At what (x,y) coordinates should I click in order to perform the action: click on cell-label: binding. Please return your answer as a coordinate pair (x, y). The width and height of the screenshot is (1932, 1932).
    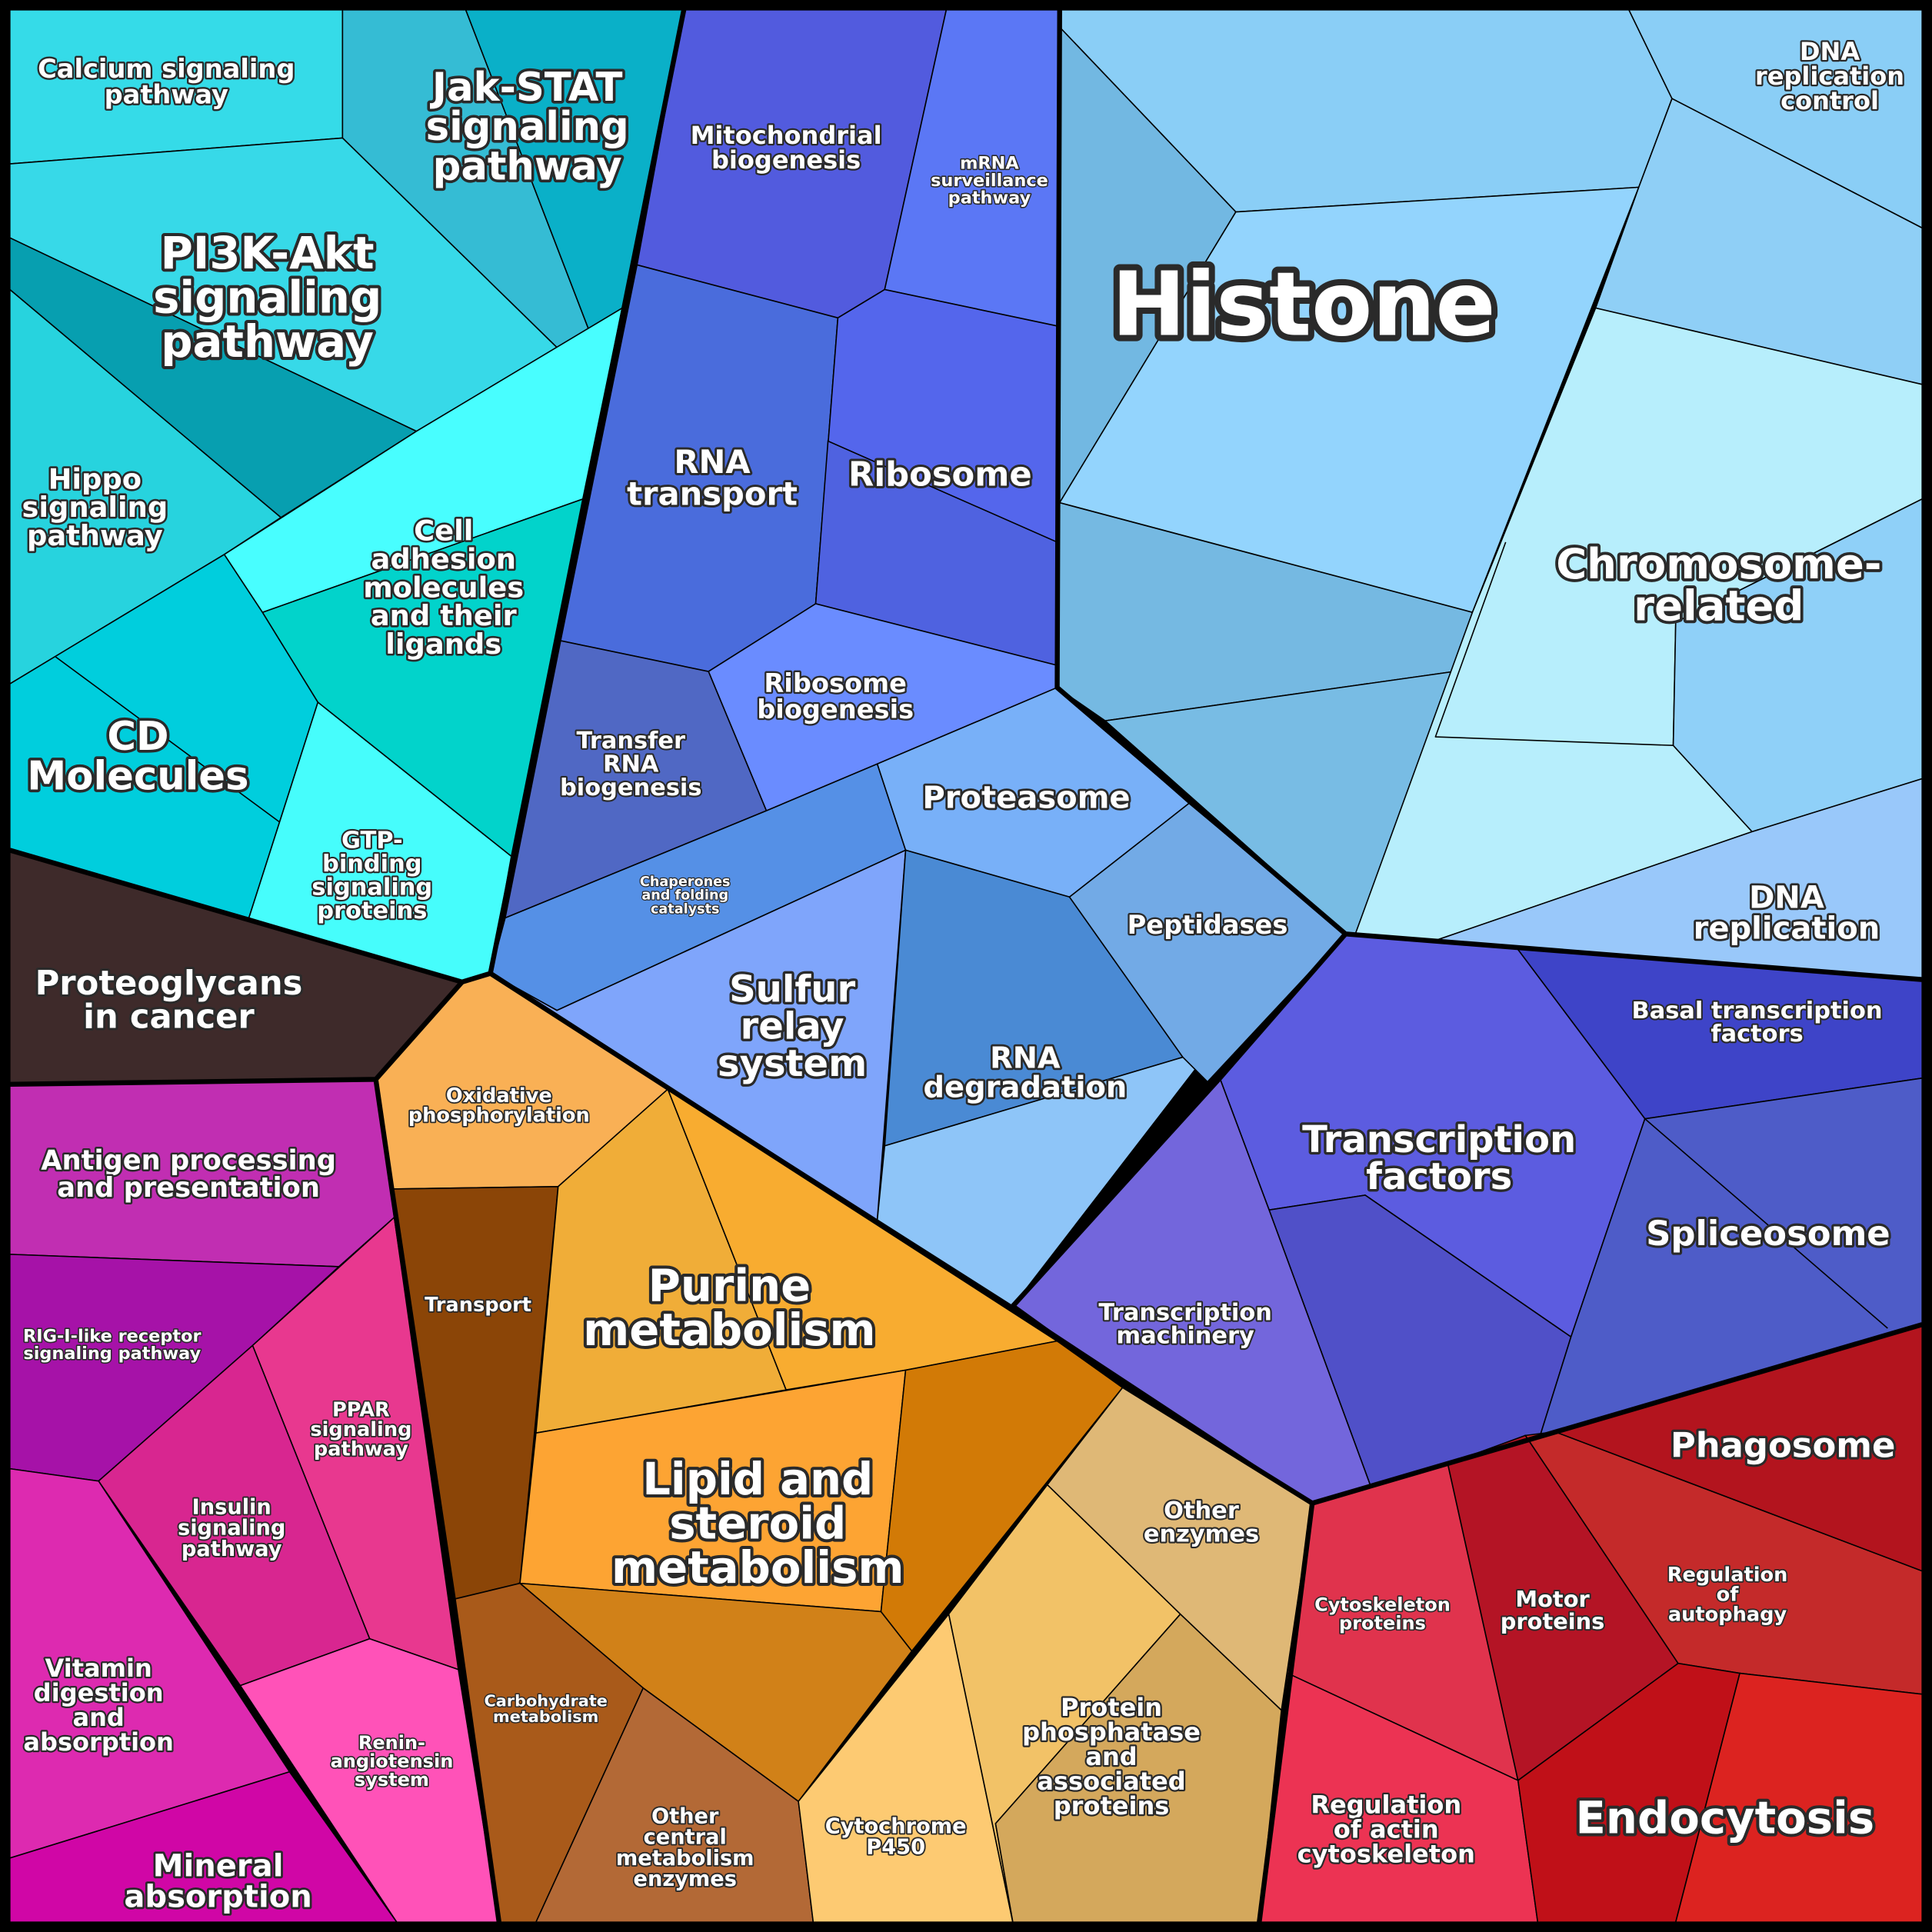
    Looking at the image, I should click on (372, 864).